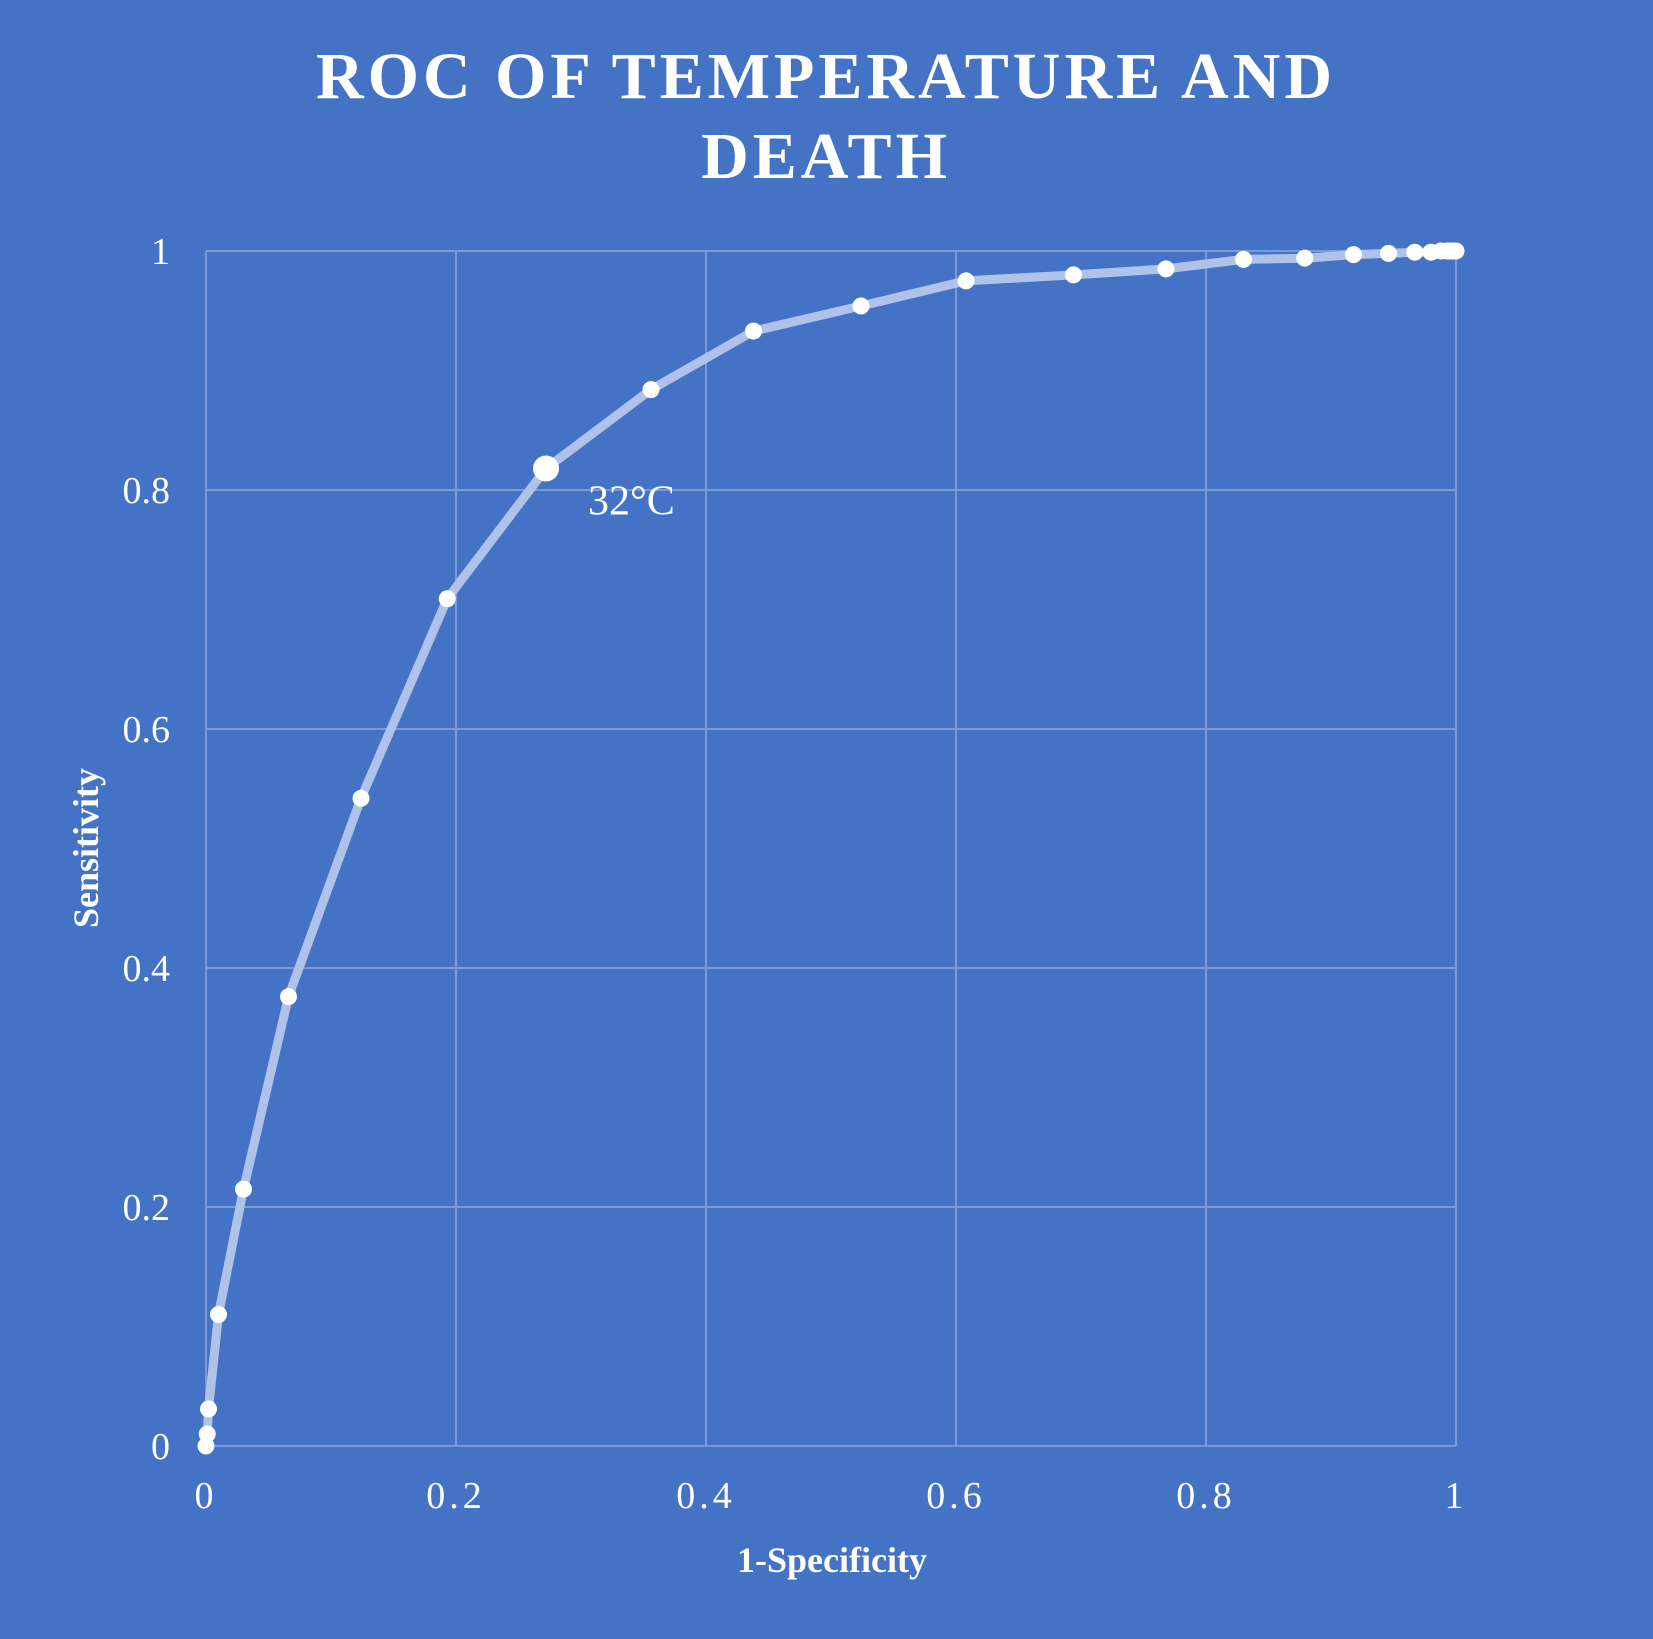 This screenshot has width=1653, height=1639. Describe the element at coordinates (86, 848) in the screenshot. I see `y-axis-label: Sensitivity` at that location.